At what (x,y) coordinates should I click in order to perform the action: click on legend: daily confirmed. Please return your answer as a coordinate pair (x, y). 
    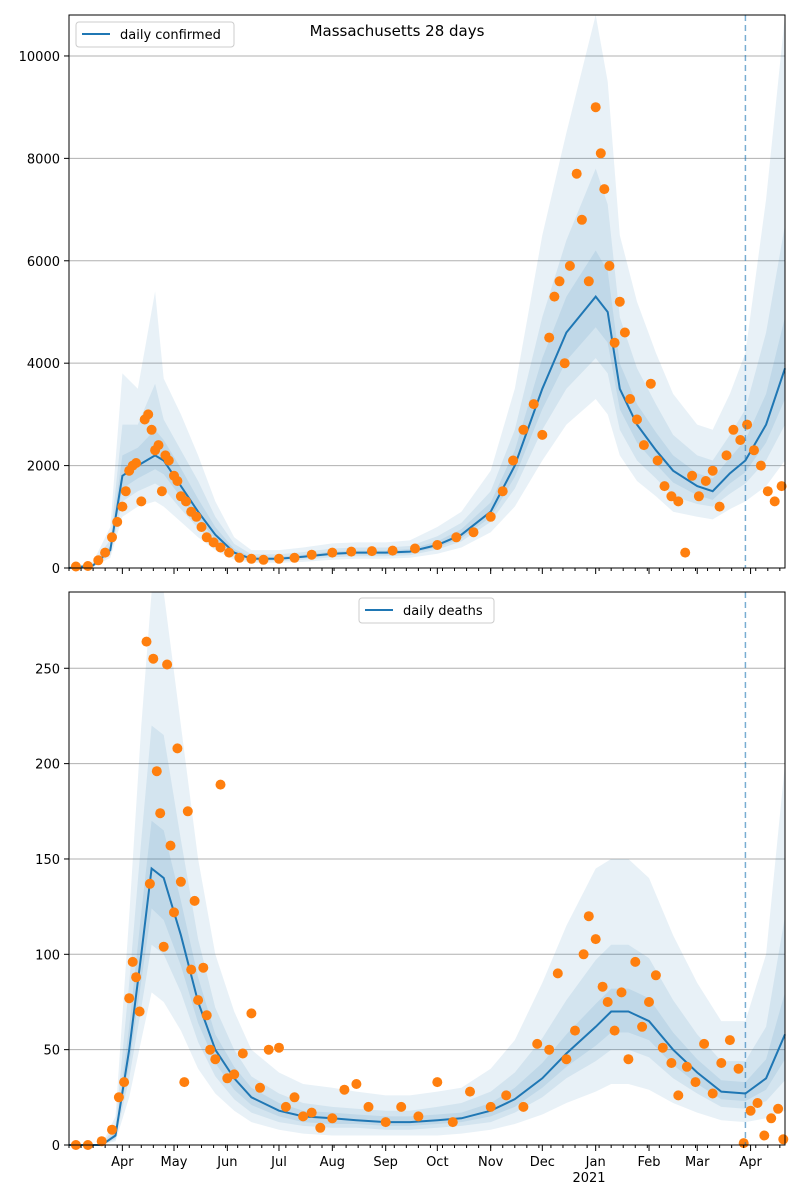
    Looking at the image, I should click on (155, 34).